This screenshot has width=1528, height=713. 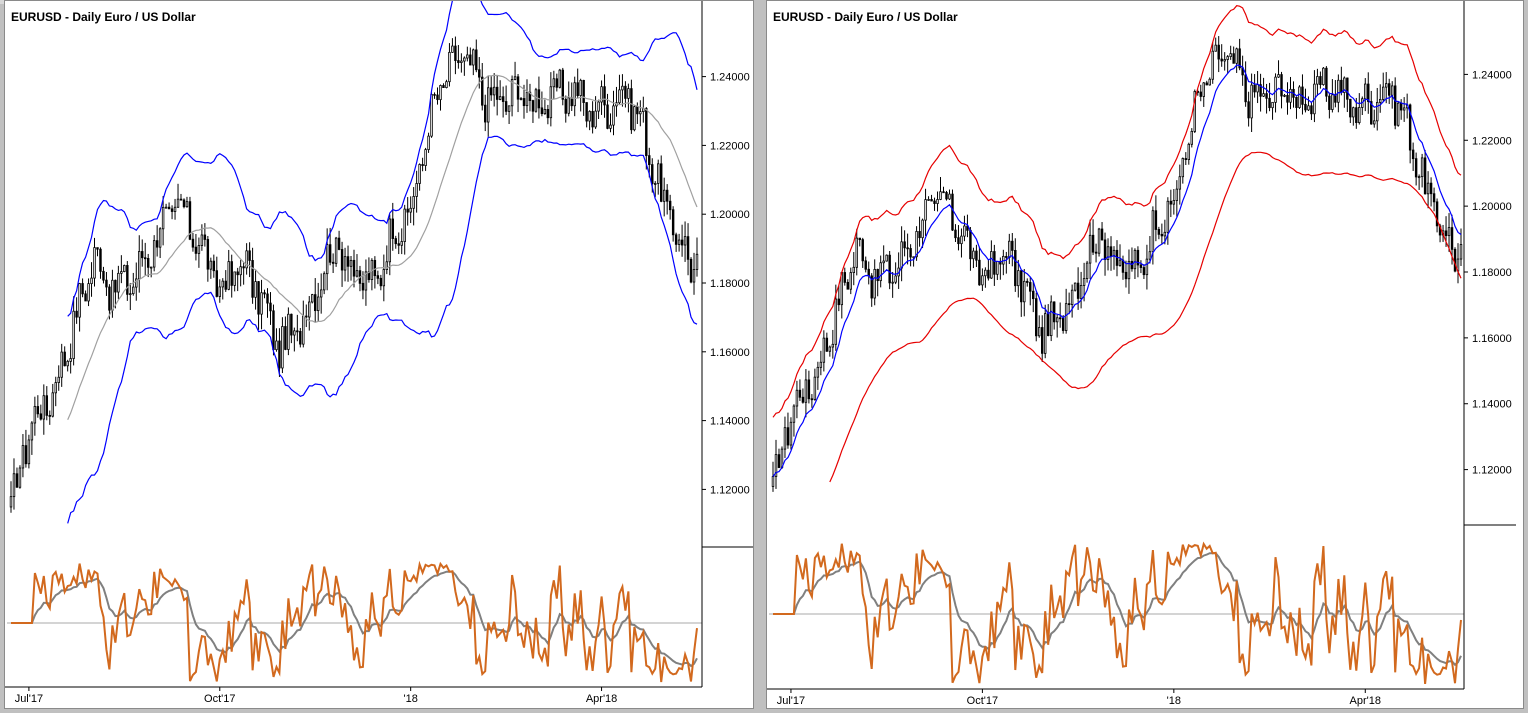 I want to click on y-tick-label: 1.14000, so click(x=1492, y=405).